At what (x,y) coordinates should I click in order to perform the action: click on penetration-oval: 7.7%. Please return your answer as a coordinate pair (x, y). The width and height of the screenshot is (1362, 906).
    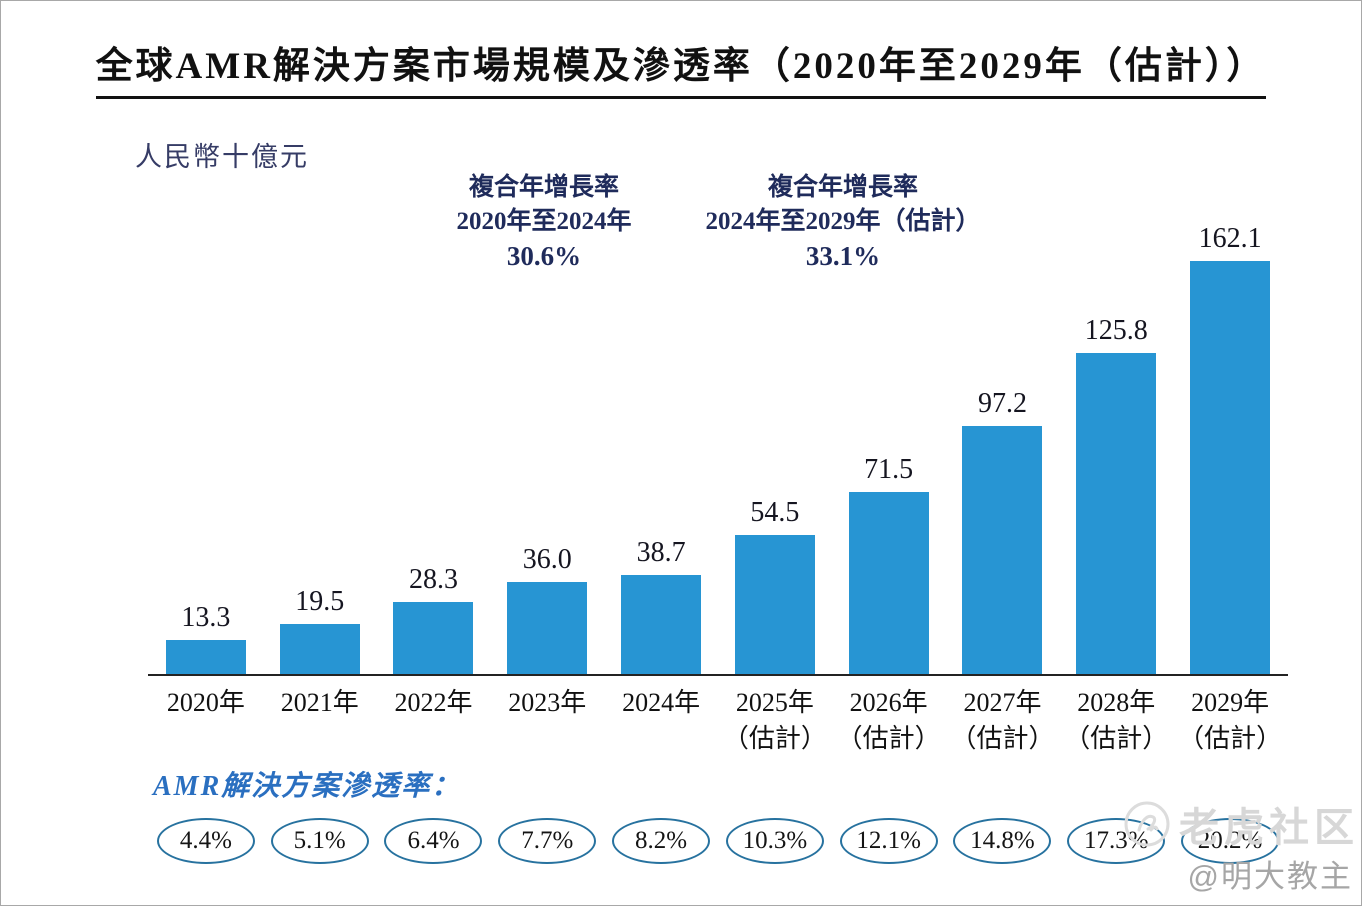
    Looking at the image, I should click on (547, 841).